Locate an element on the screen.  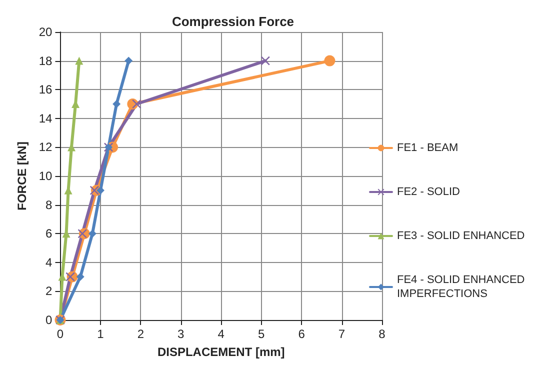
x-tick-label: 0 is located at coordinates (60, 334).